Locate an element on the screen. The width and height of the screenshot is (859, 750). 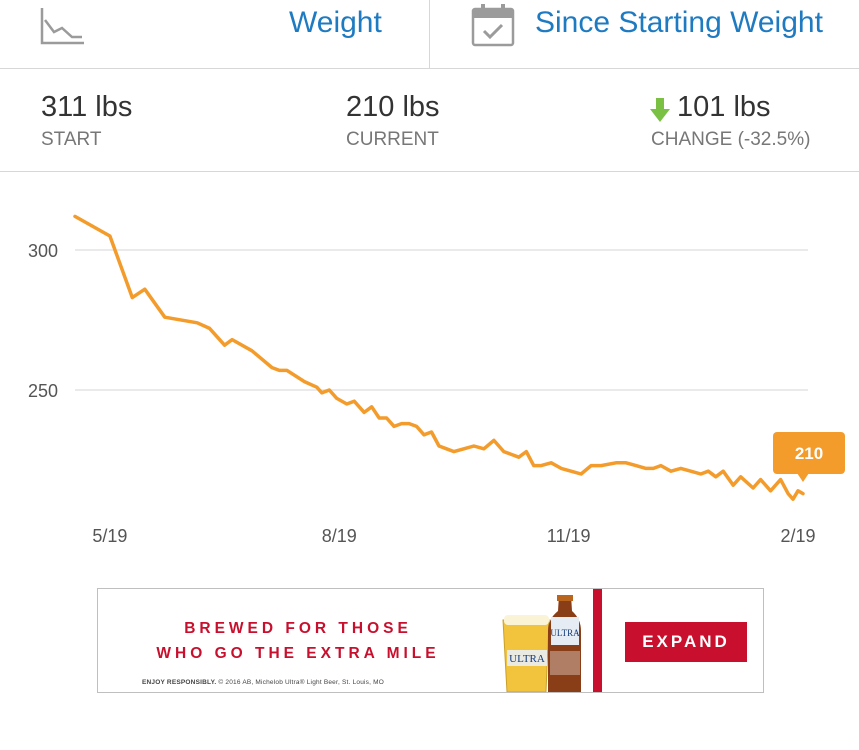
x-tick-label: 11/19 is located at coordinates (569, 536).